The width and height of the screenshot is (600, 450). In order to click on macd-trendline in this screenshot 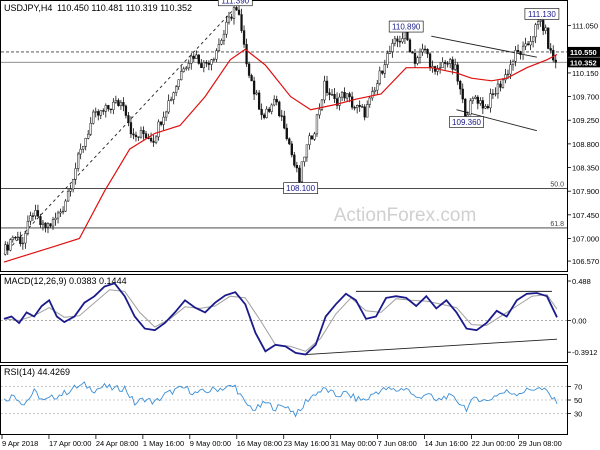, I will do `click(431, 346)`.